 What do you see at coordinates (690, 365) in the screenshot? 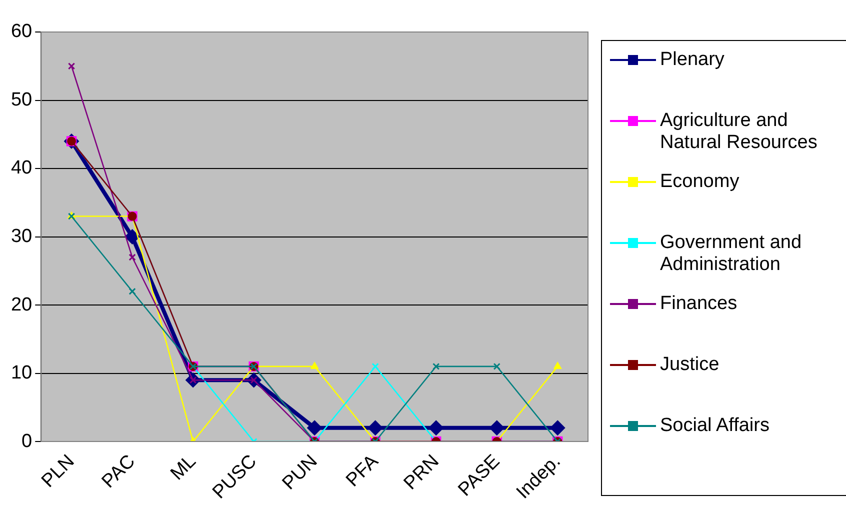
I see `legend-label: Justice` at bounding box center [690, 365].